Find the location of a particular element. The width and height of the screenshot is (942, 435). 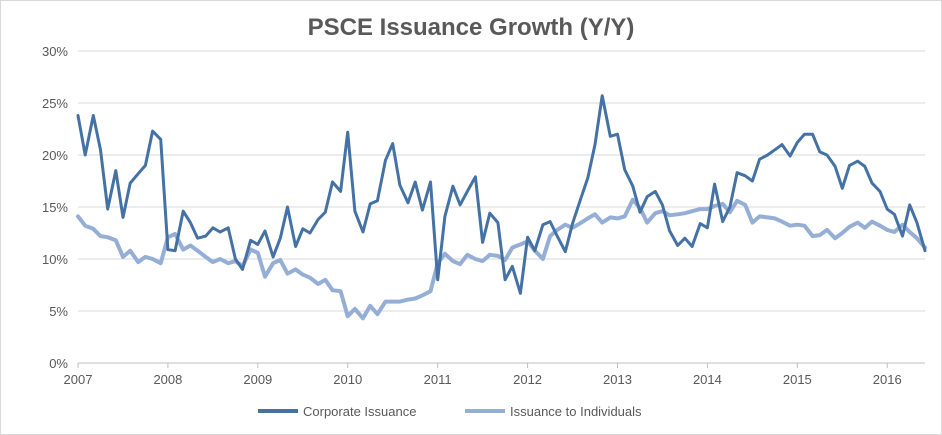

y-tick-label: 15% is located at coordinates (55, 207).